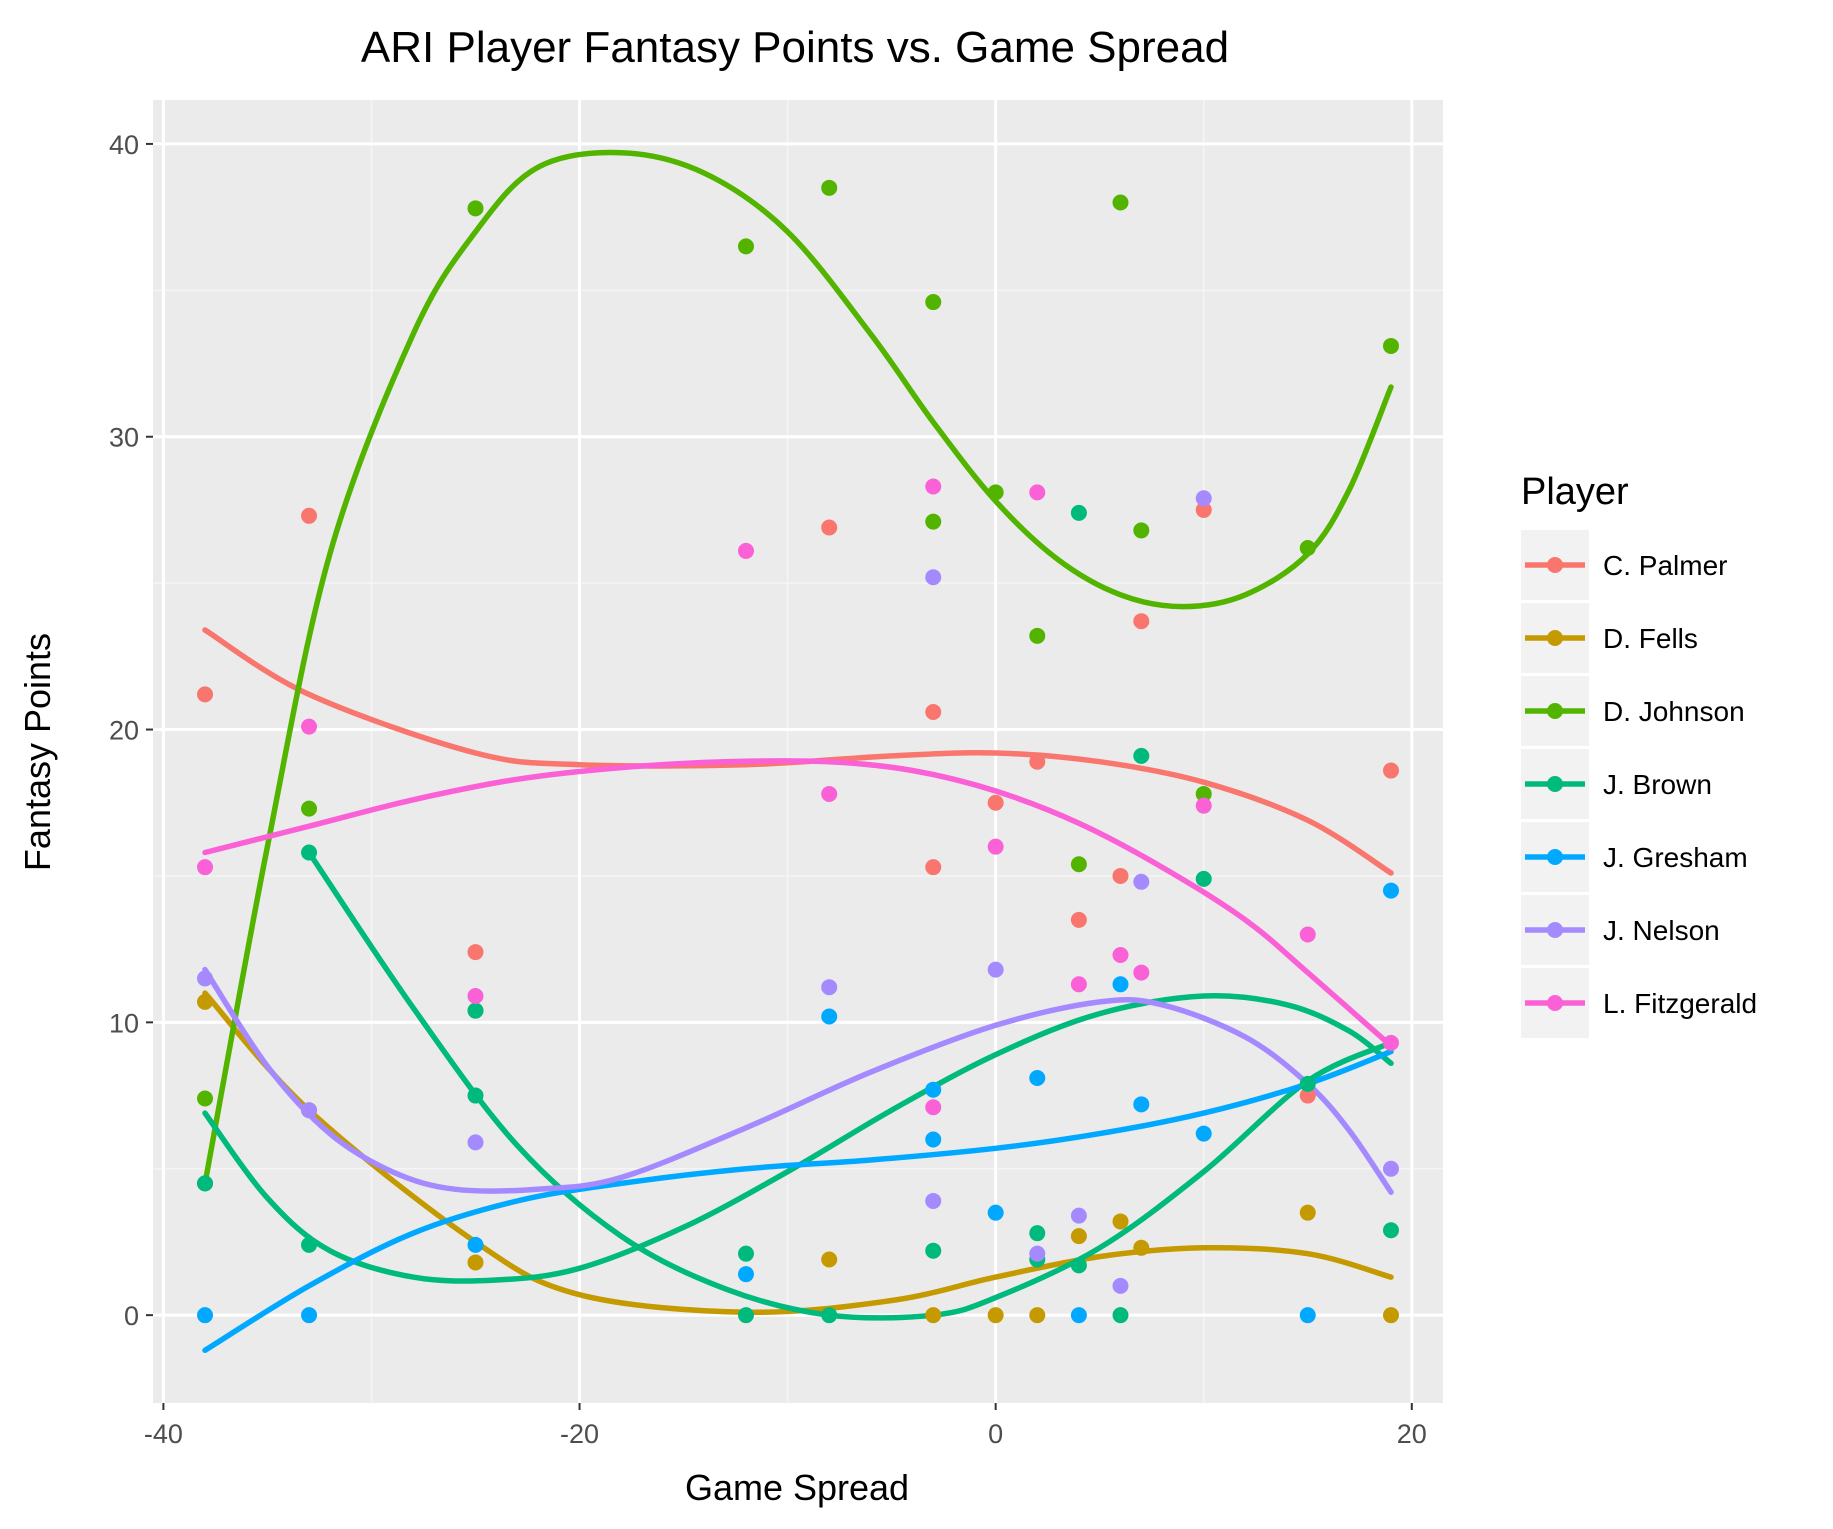  What do you see at coordinates (1620, 930) in the screenshot?
I see `legend-item: J. Nelson` at bounding box center [1620, 930].